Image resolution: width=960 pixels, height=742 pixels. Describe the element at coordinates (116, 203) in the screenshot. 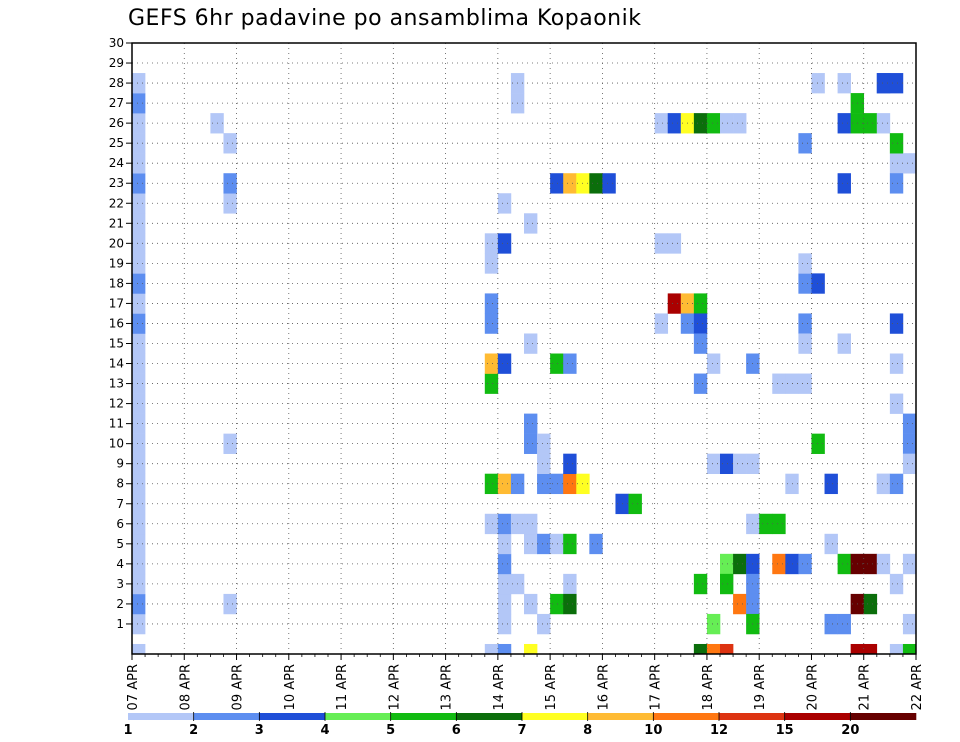

I see `y-tick-label: 22` at that location.